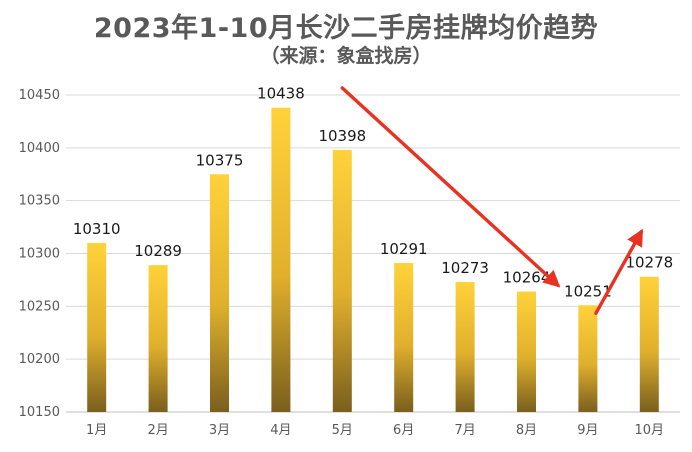 The image size is (692, 452). I want to click on data-label: 10398, so click(342, 136).